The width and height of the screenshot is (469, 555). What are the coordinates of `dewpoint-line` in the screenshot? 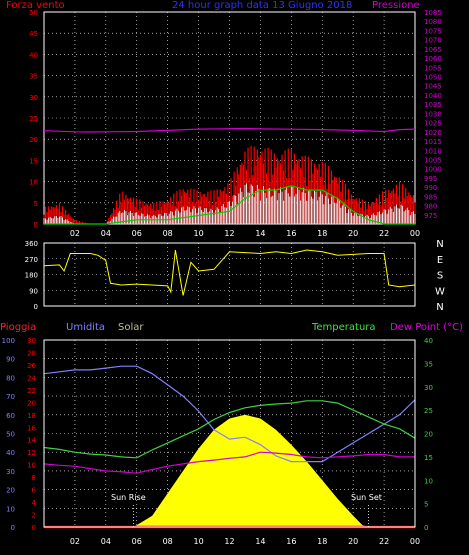 It's located at (229, 462).